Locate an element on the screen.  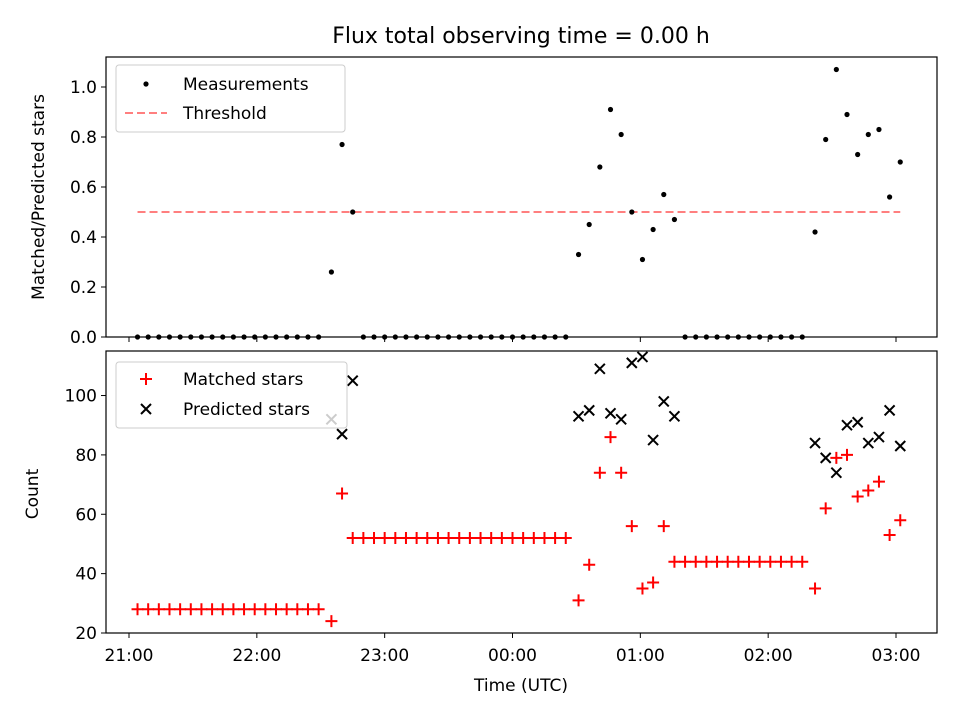
x-tick-label: 02:00 is located at coordinates (768, 656).